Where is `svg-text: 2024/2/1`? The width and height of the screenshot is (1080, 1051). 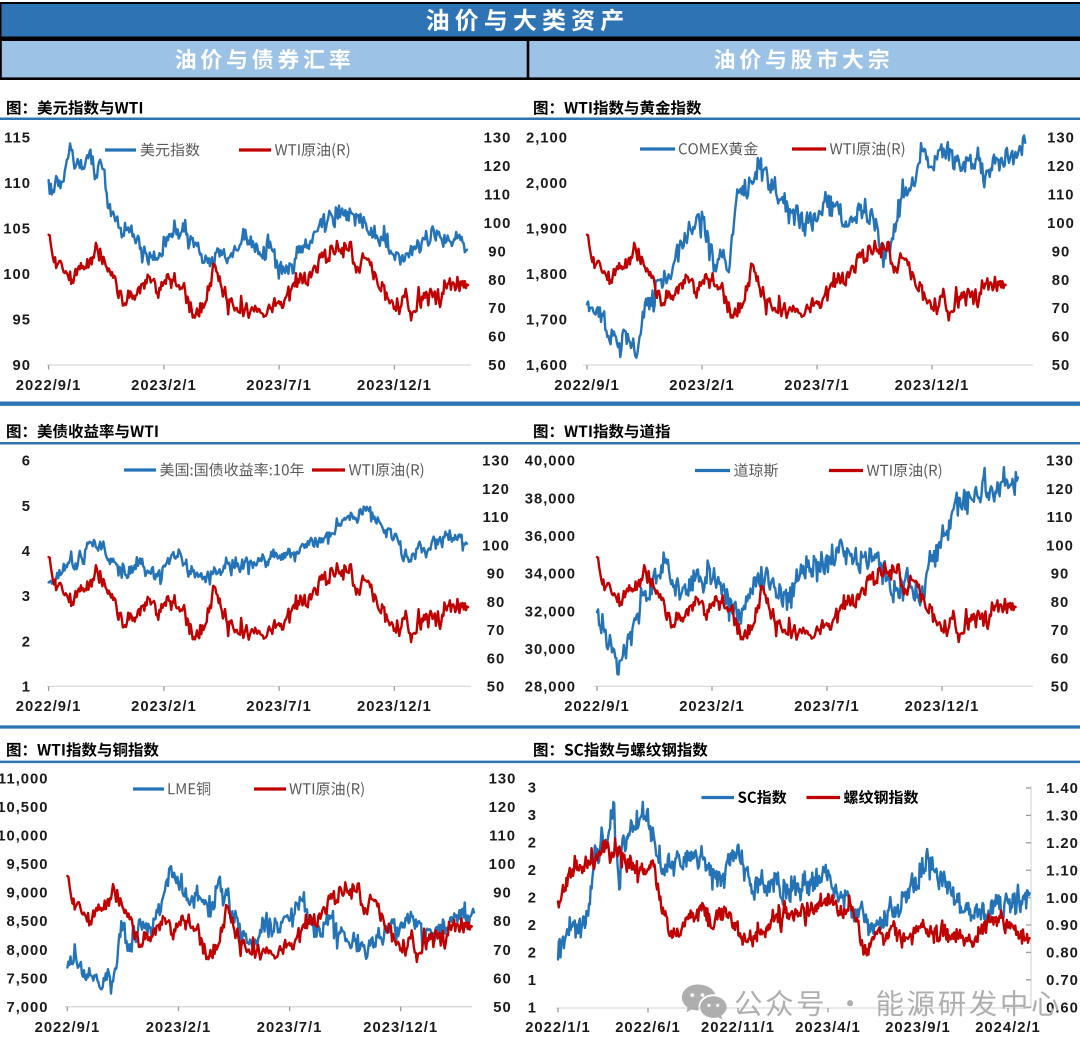
svg-text: 2024/2/1 is located at coordinates (1008, 1028).